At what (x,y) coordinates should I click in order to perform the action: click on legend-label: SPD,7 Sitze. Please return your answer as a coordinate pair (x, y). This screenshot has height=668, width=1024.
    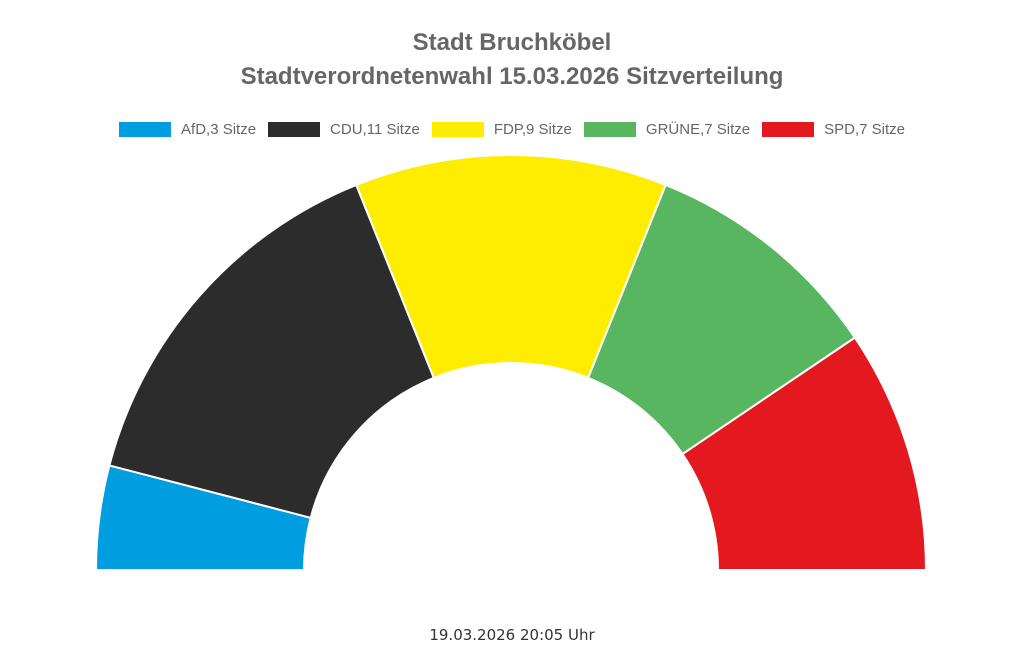
    Looking at the image, I should click on (864, 129).